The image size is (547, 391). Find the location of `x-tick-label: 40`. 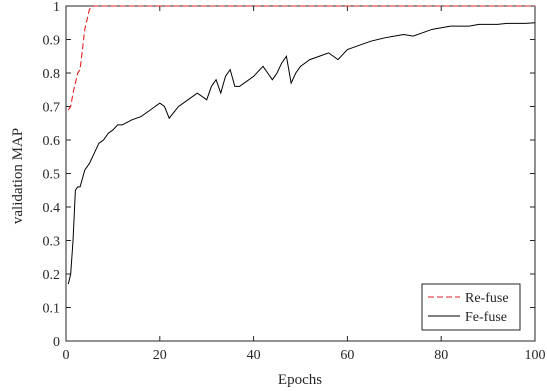

x-tick-label: 40 is located at coordinates (254, 355).